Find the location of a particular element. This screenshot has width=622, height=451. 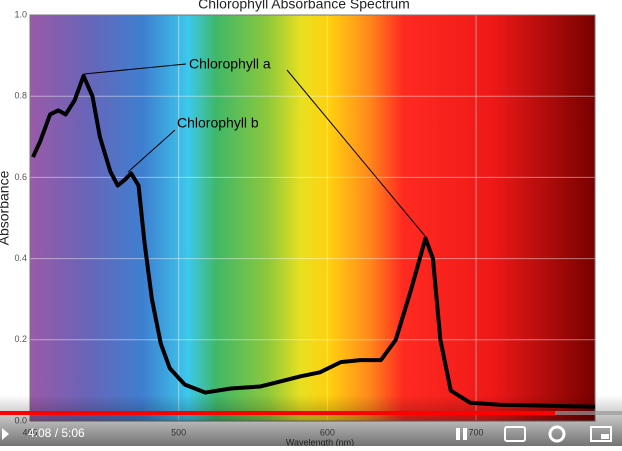

volume-icon is located at coordinates (5, 434).